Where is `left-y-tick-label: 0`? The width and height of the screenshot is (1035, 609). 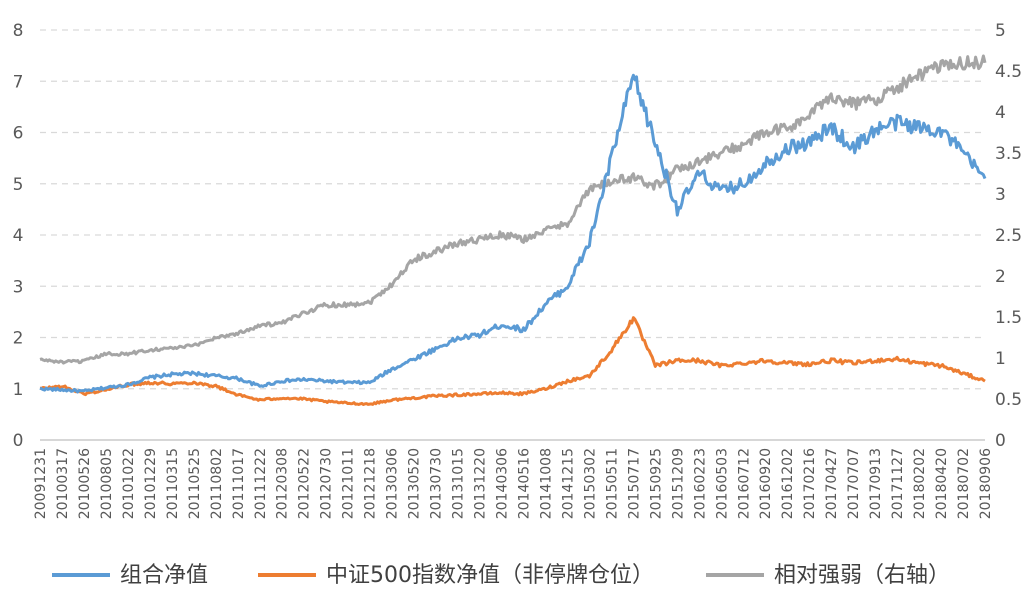 left-y-tick-label: 0 is located at coordinates (18, 441).